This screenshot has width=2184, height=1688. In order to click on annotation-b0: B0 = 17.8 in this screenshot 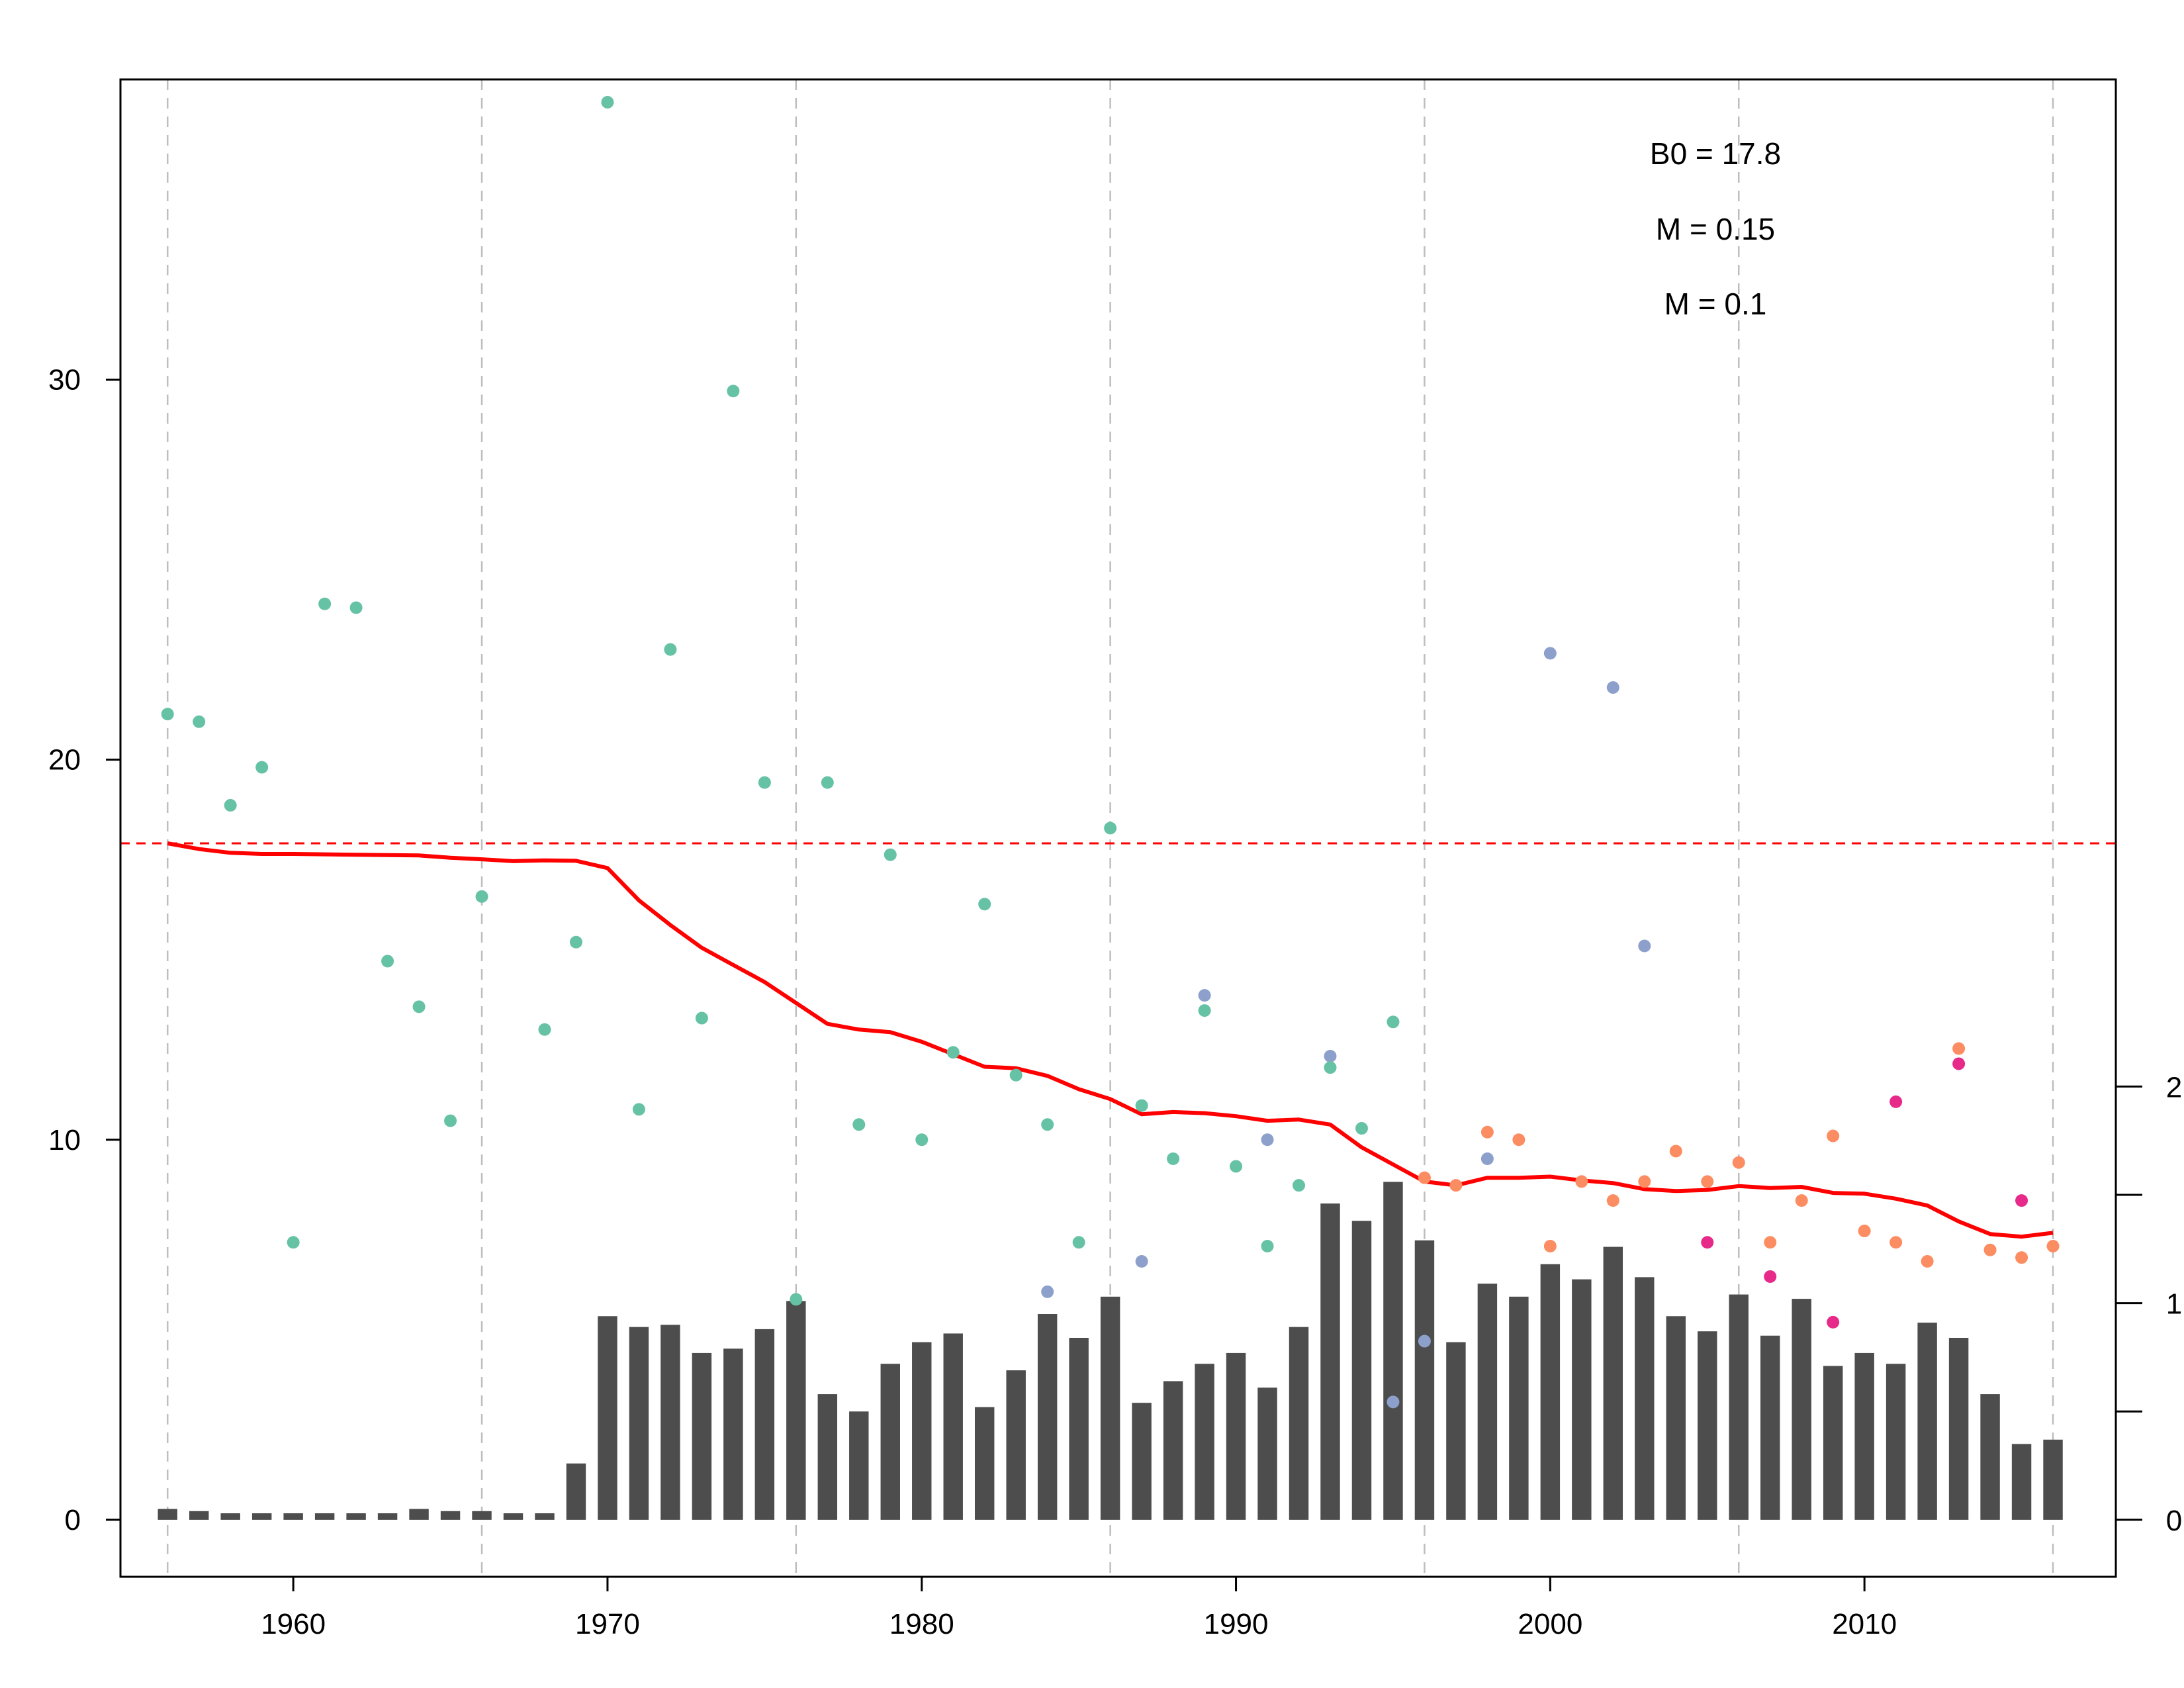, I will do `click(1715, 153)`.